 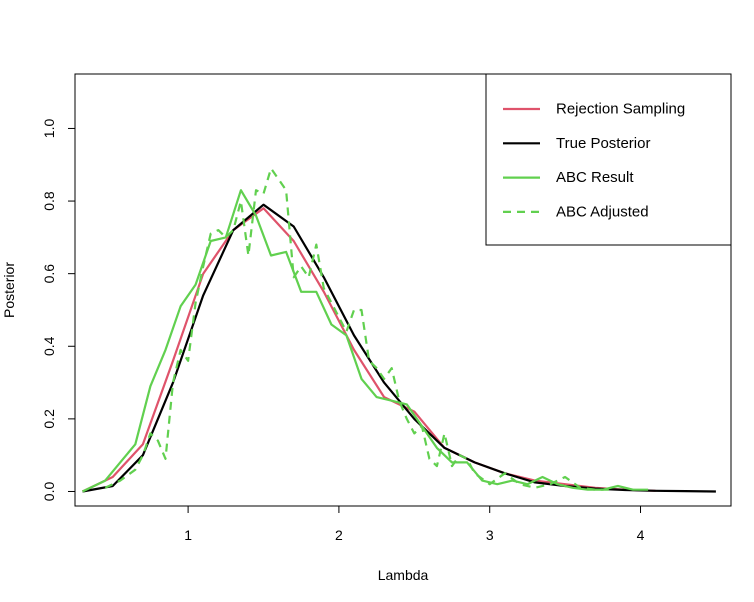 I want to click on legend-label-rejection-sampling: Rejection Sampling, so click(x=620, y=109).